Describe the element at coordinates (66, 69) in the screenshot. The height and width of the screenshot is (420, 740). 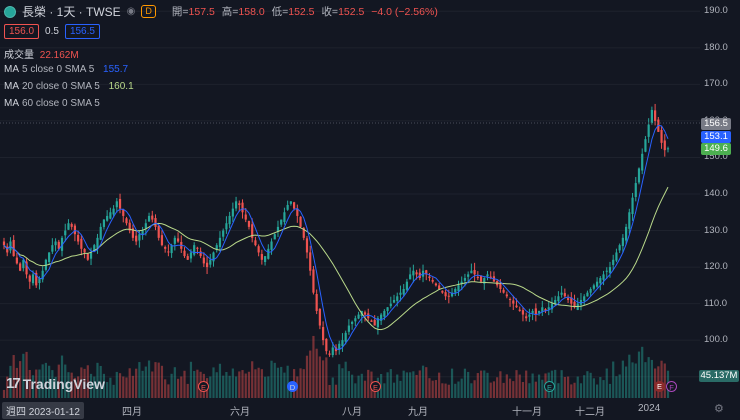
I see `ma5-legend: MA 5 close 0 SMA 5 155.7` at that location.